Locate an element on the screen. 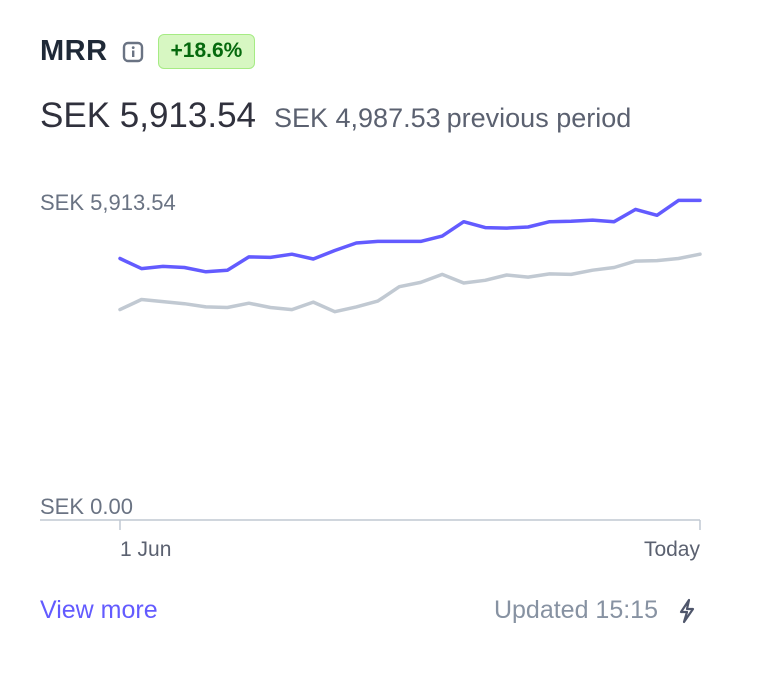  x-axis-end-label: Today is located at coordinates (671, 549).